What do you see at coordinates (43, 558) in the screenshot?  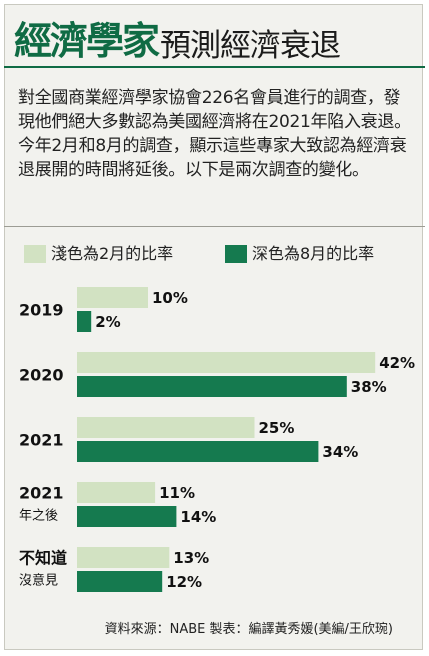 I see `category-label: 不知道` at bounding box center [43, 558].